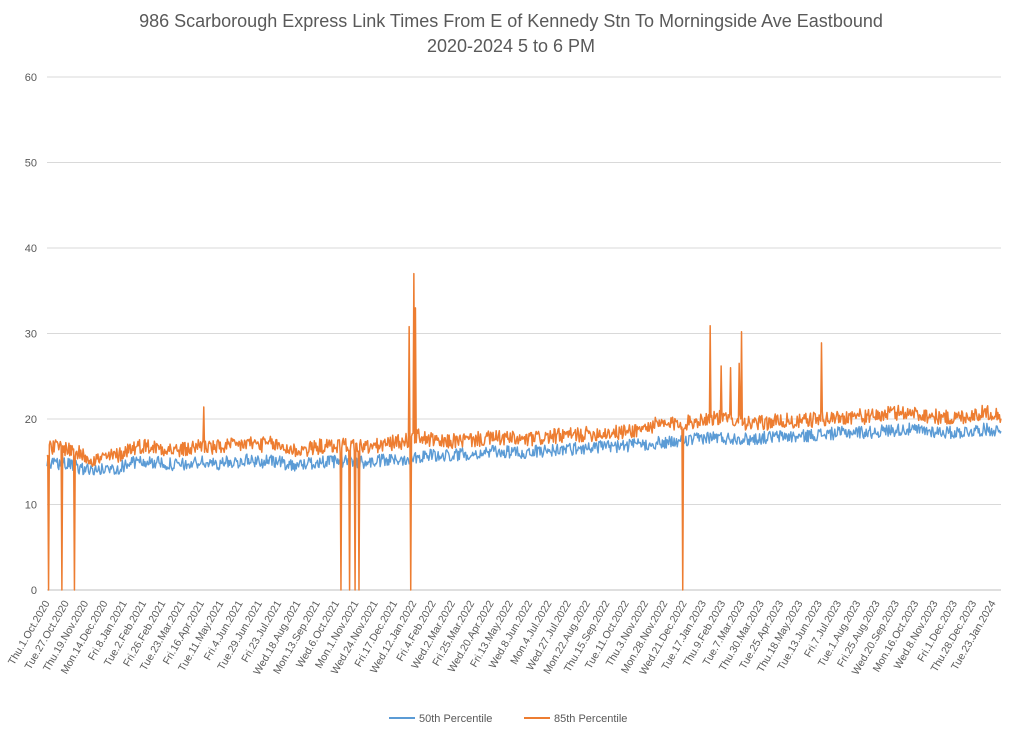 The height and width of the screenshot is (737, 1024). I want to click on y-axis: 0 10 20 30 40 50 60, so click(31, 334).